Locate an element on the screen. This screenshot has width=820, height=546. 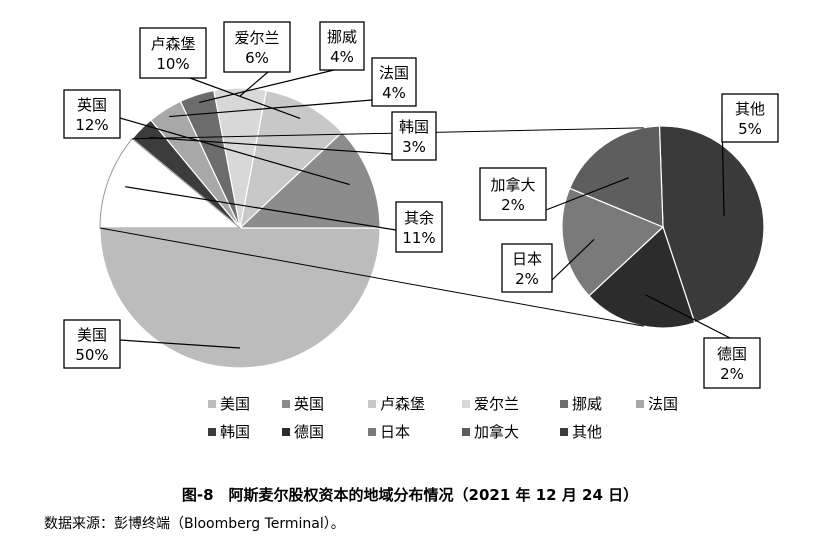
legend-label: 韩国 is located at coordinates (235, 432).